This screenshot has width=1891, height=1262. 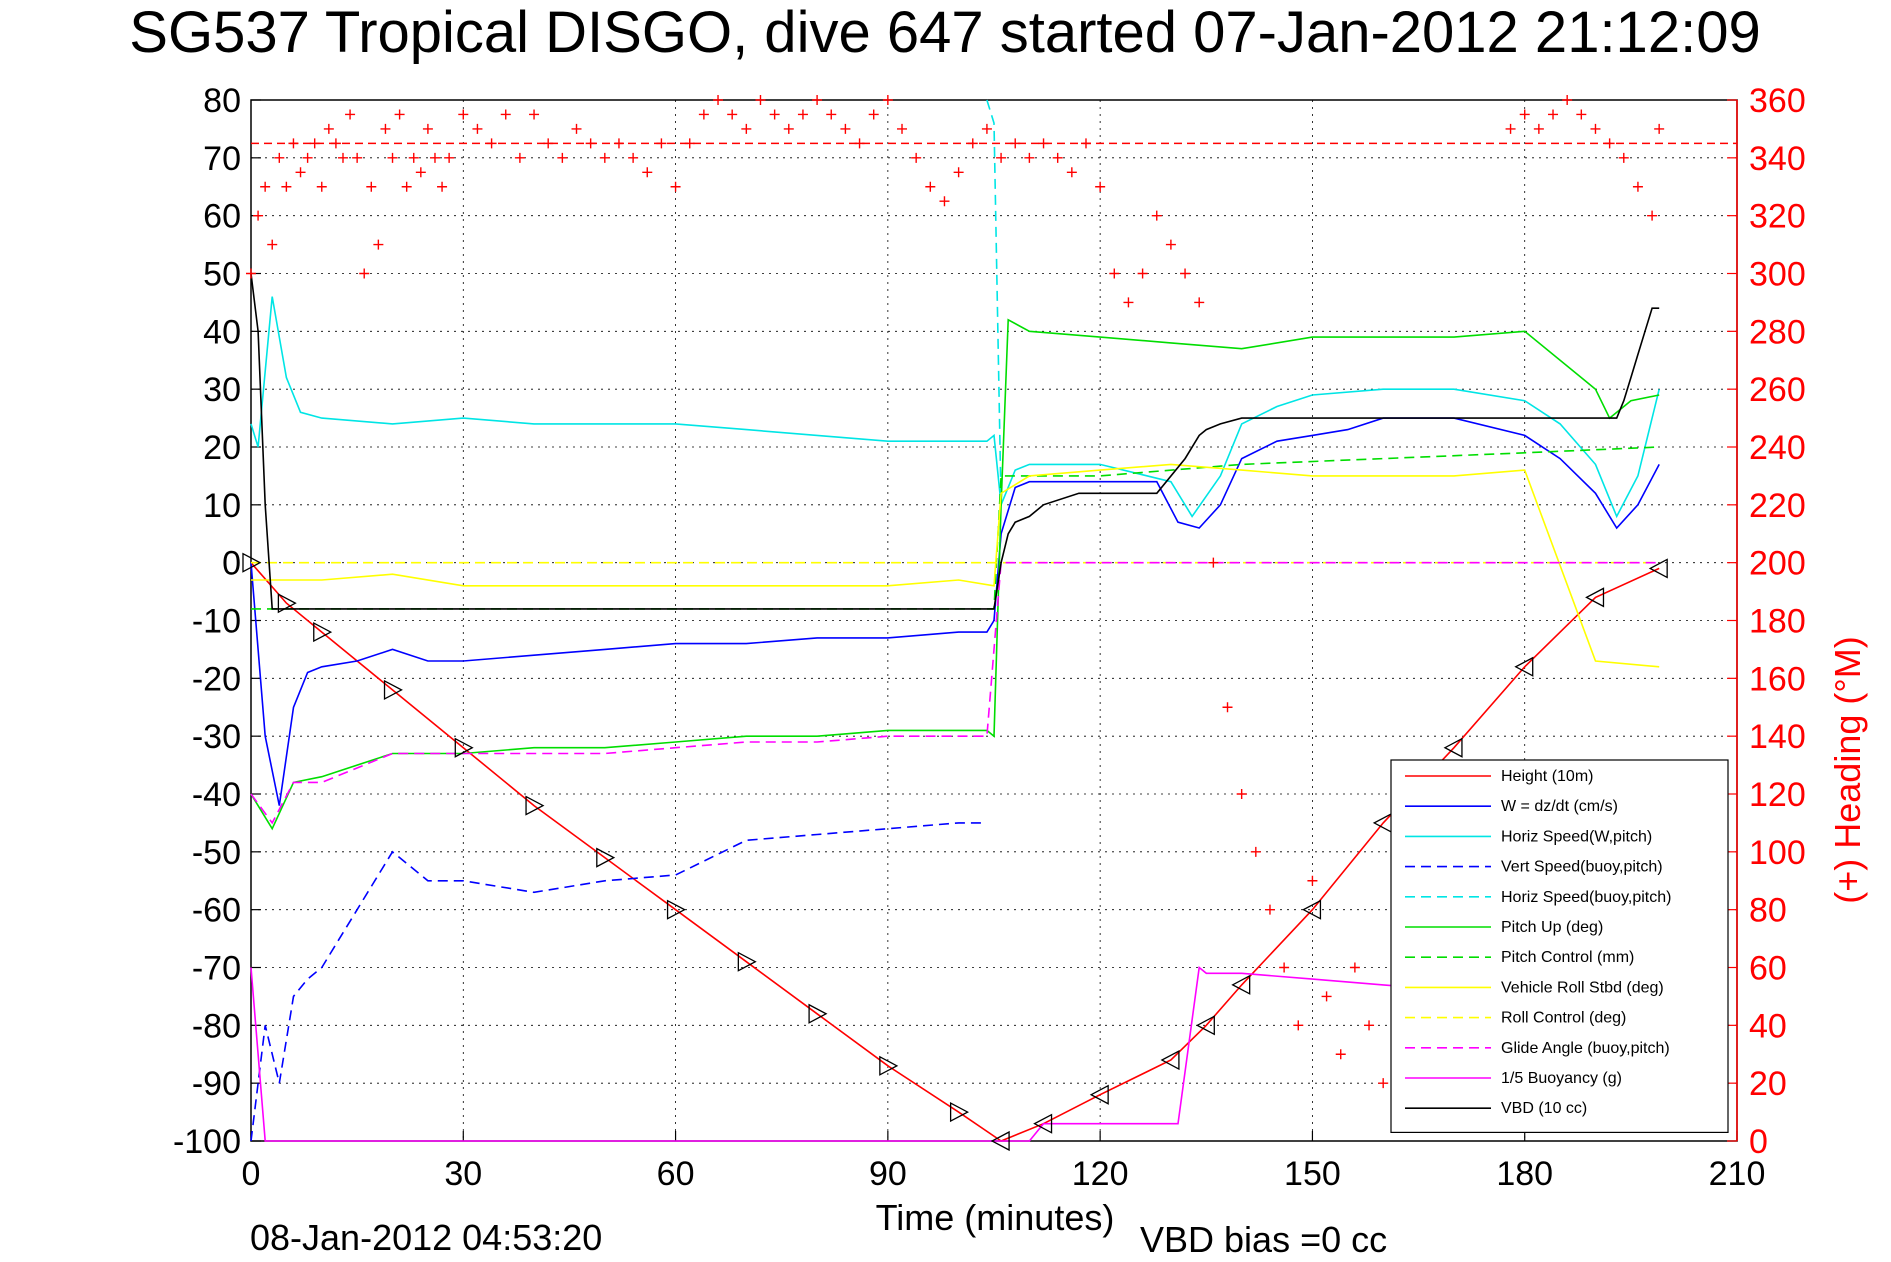 I want to click on end-timestamp: 08-Jan-2012 04:53:20, so click(x=426, y=1237).